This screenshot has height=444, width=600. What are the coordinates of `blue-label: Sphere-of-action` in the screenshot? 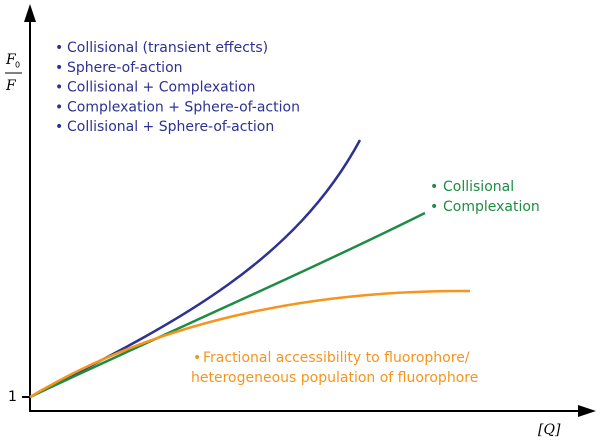 It's located at (125, 68).